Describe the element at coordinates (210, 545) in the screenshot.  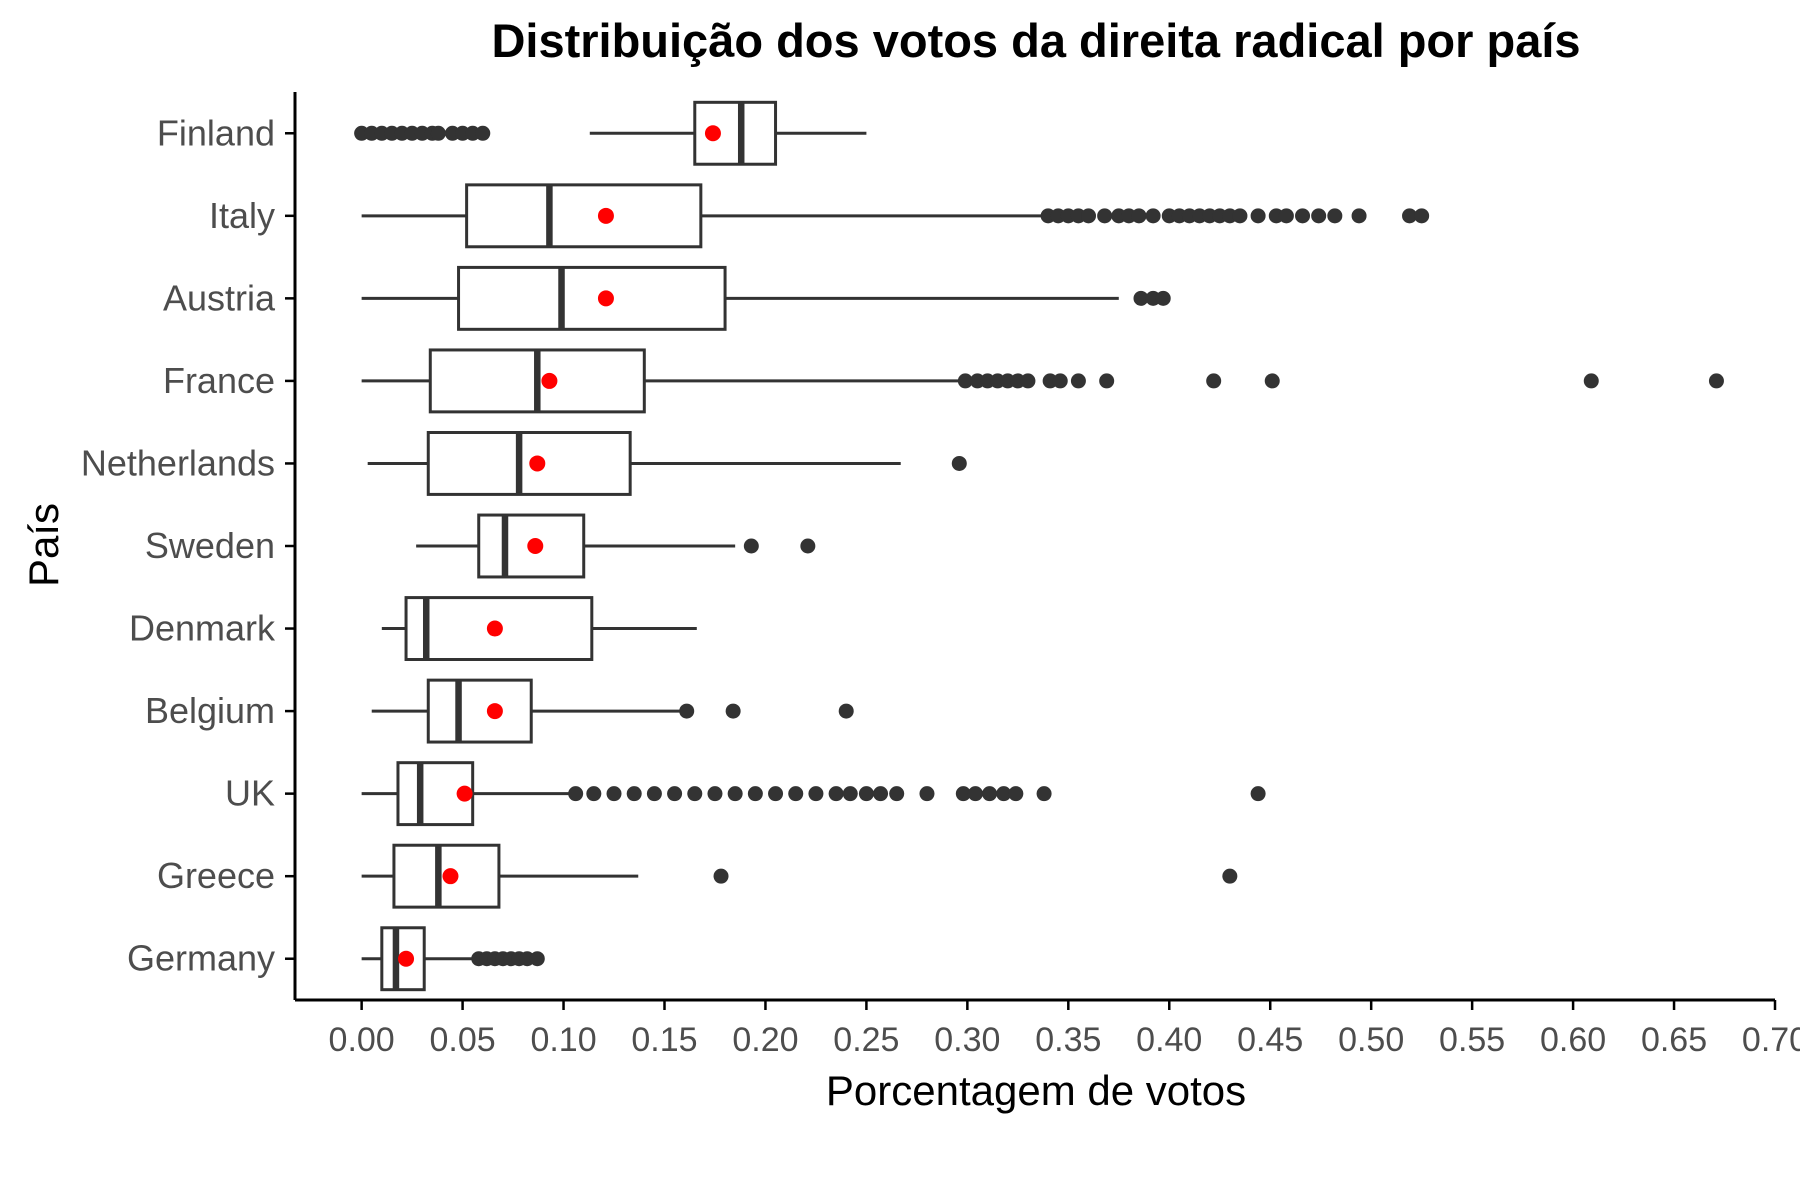
I see `y-tick-label-sweden: Sweden` at that location.